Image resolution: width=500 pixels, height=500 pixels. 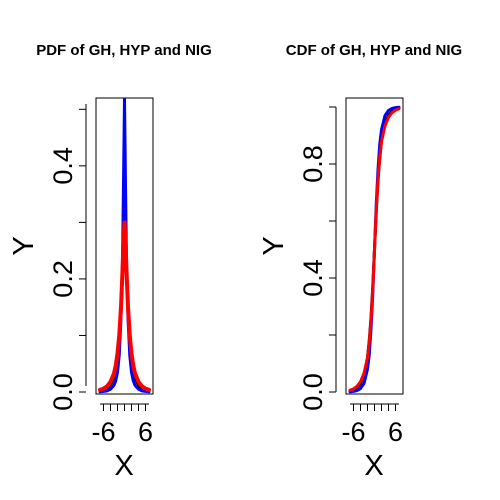 I want to click on pdf-series-blue-line, so click(x=124, y=246).